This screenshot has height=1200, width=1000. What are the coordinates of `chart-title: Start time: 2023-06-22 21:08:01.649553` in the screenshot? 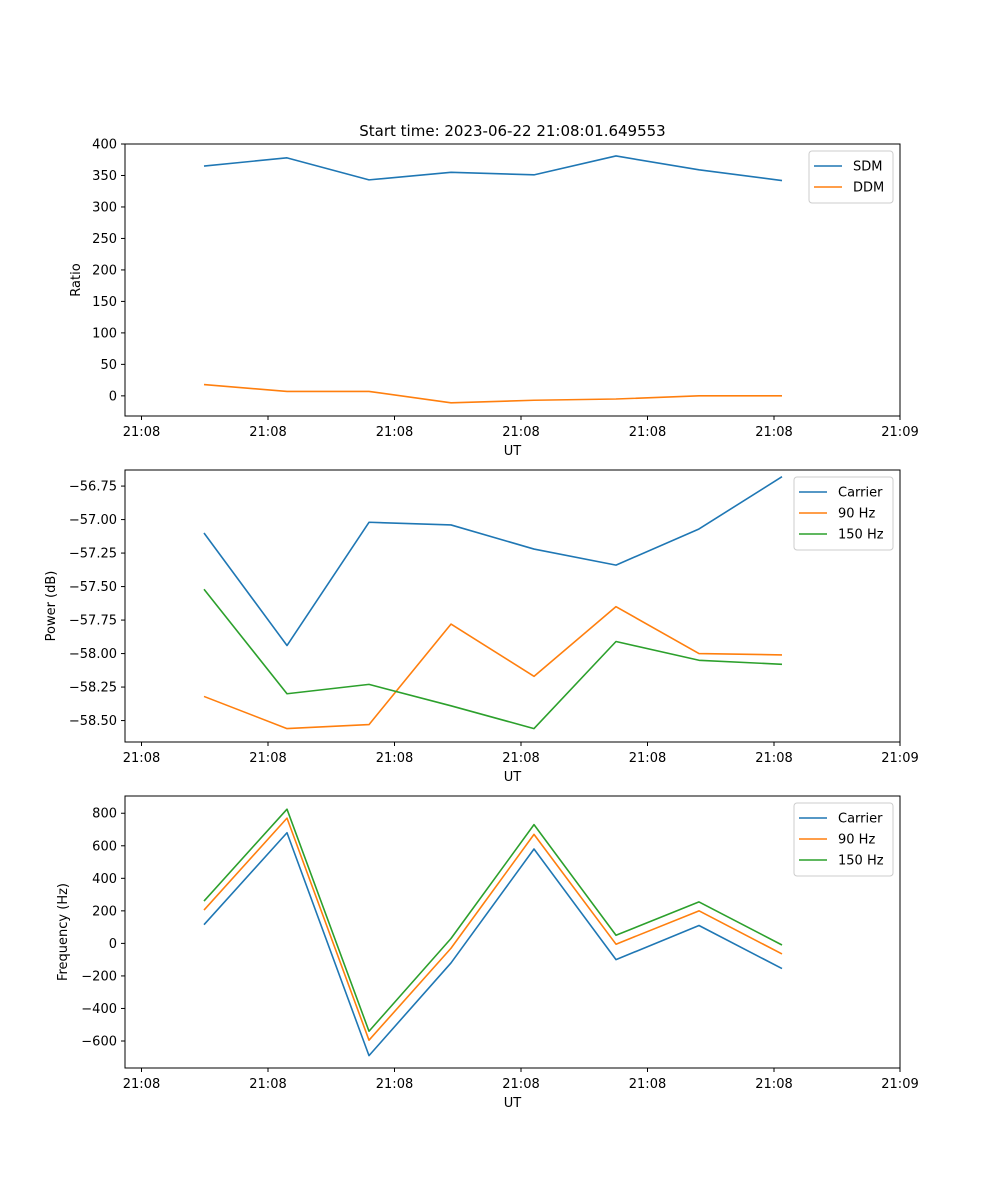 It's located at (512, 131).